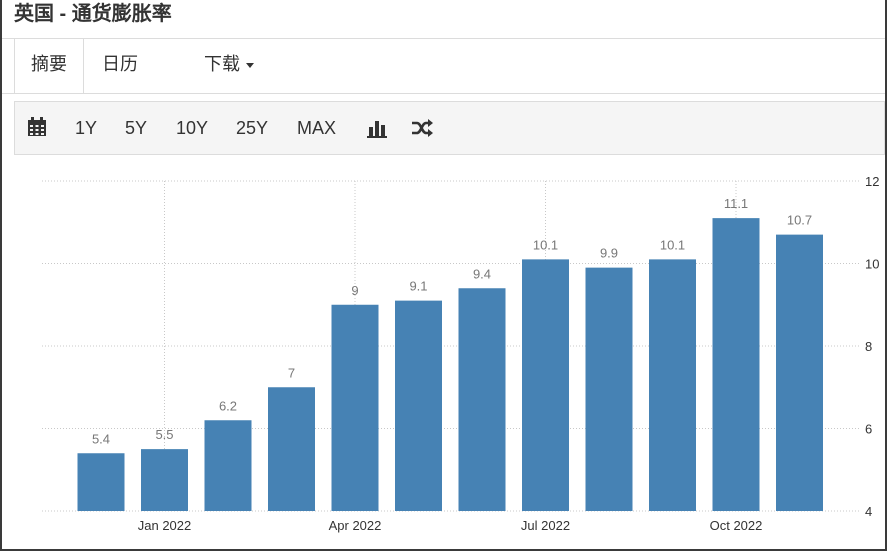  I want to click on data-label: 9.1, so click(418, 286).